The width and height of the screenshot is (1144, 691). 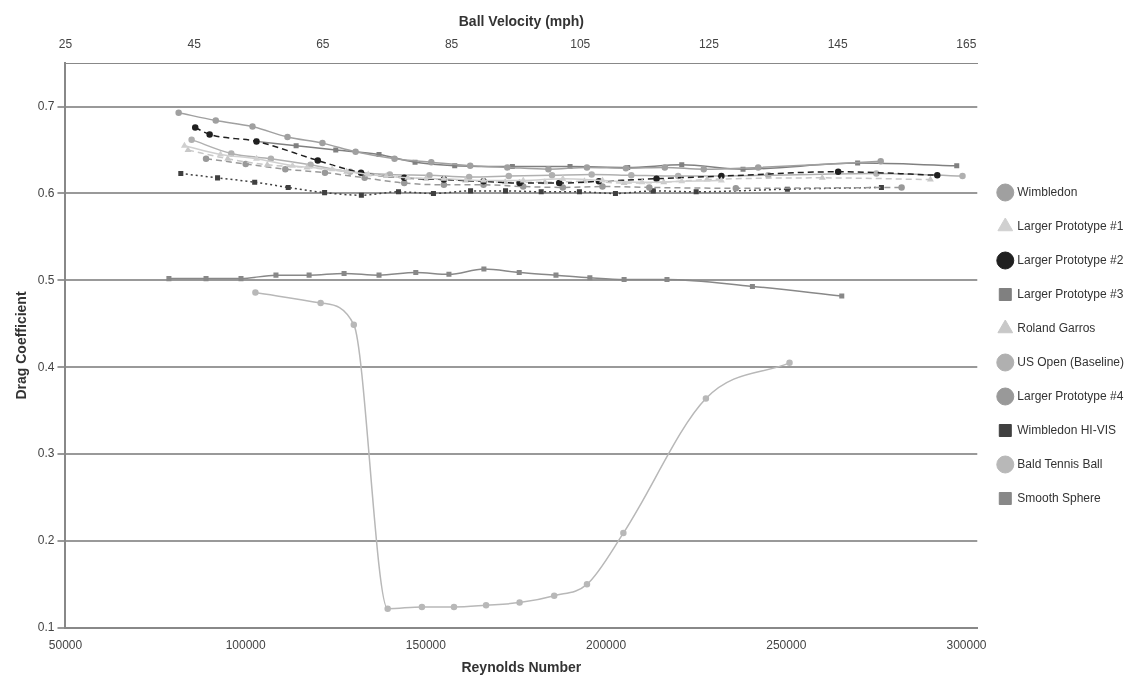 I want to click on x2-axis-title: Ball Velocity (mph), so click(x=521, y=21).